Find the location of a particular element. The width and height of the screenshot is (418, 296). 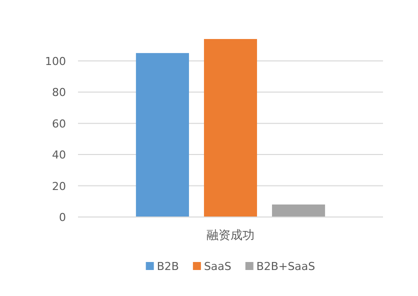

y-tick-label: 0 is located at coordinates (62, 217).